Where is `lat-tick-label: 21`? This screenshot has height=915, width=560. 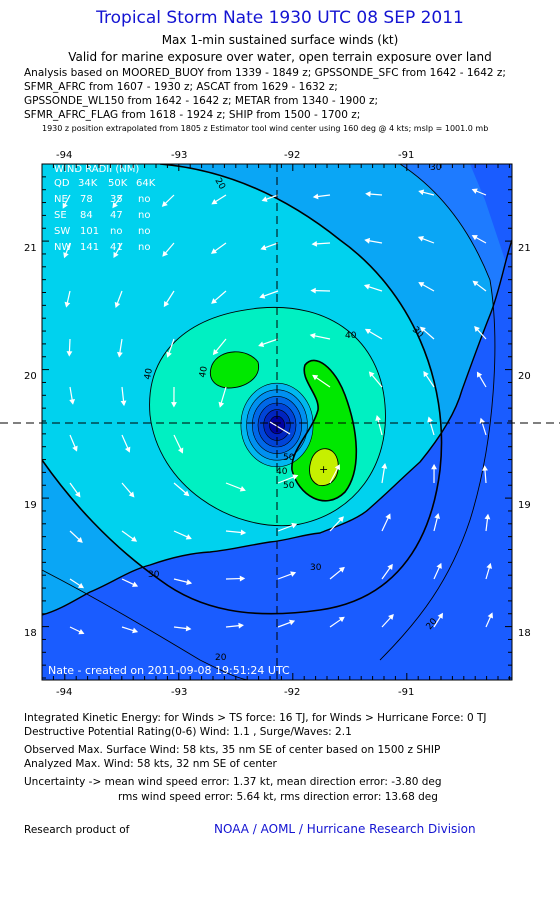 lat-tick-label: 21 is located at coordinates (30, 248).